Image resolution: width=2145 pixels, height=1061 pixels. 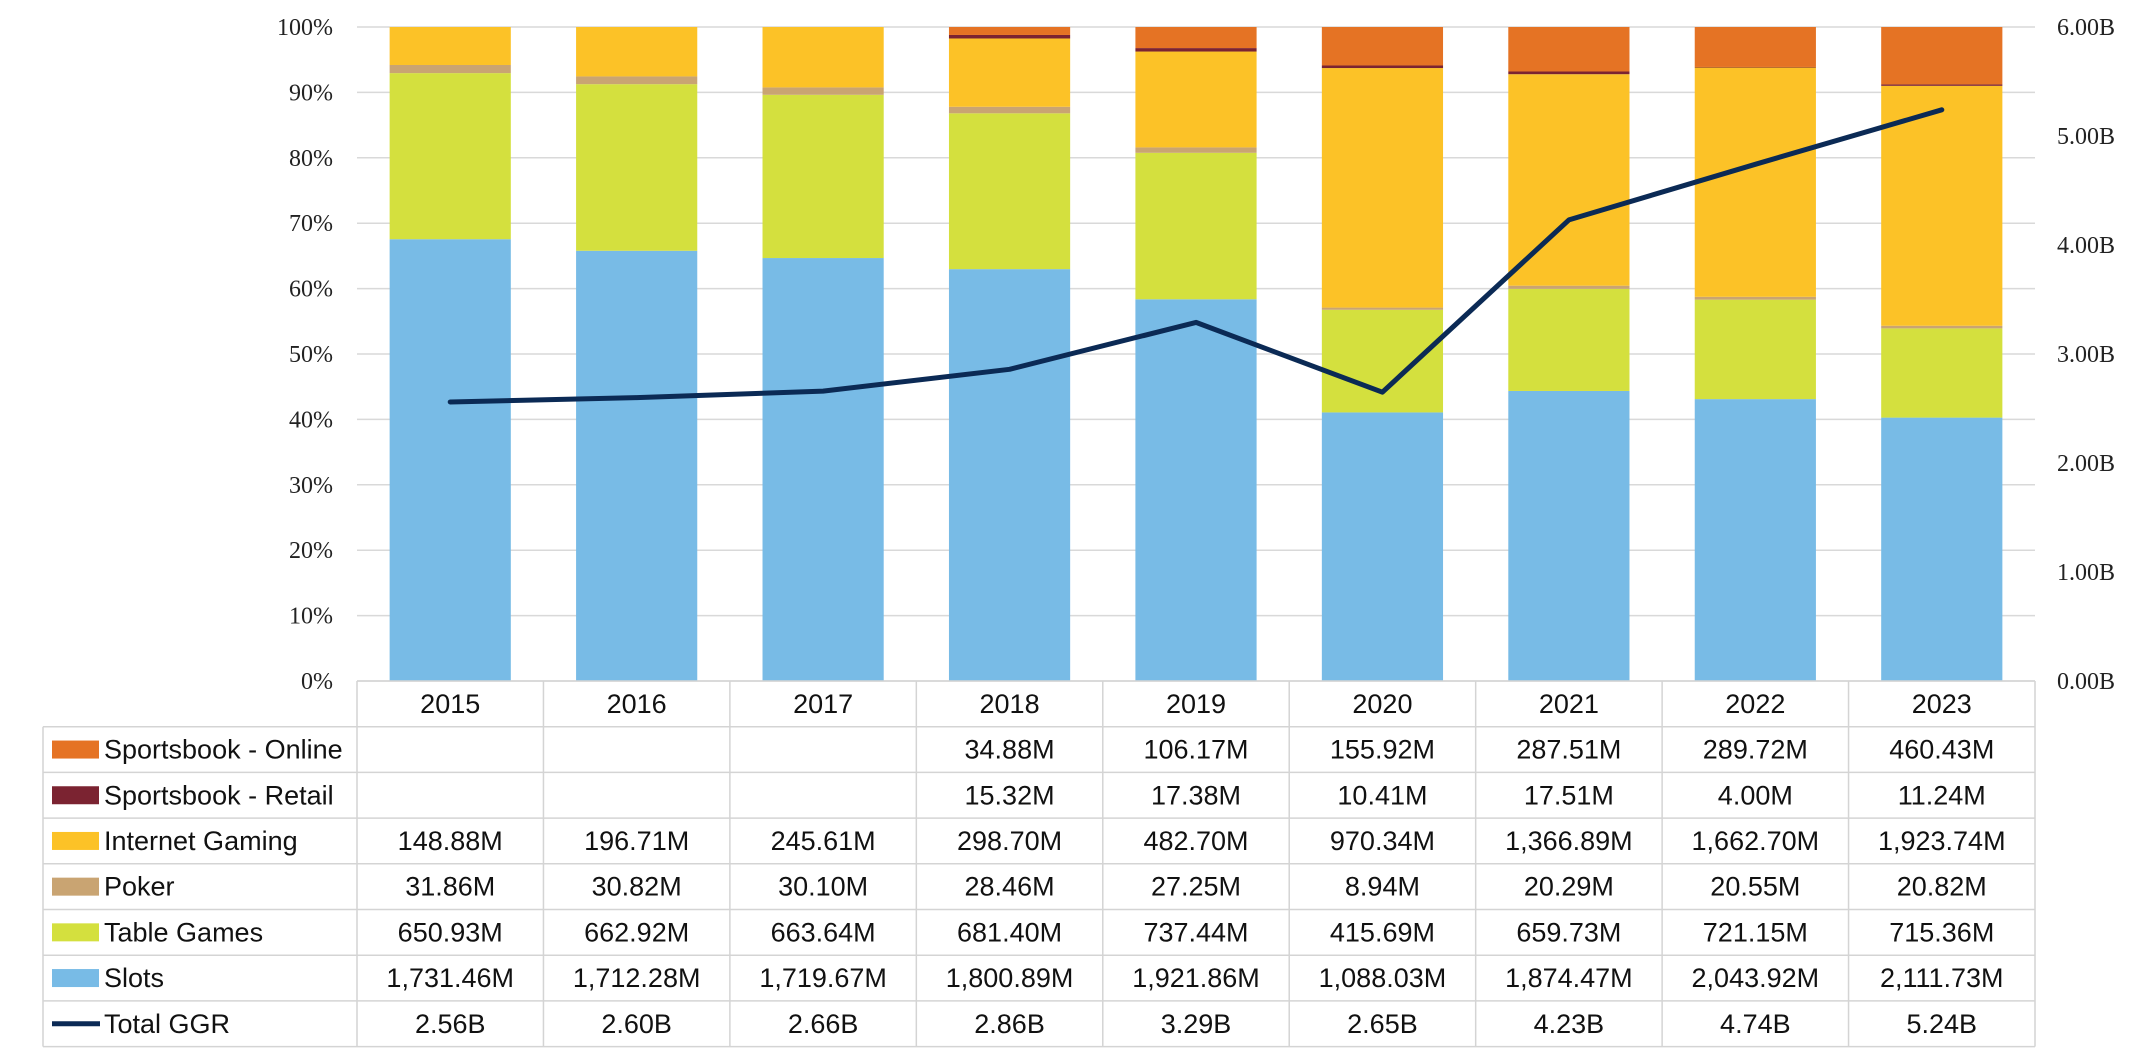 What do you see at coordinates (636, 841) in the screenshot?
I see `table-cell-internet-gaming-2016: 196.71M` at bounding box center [636, 841].